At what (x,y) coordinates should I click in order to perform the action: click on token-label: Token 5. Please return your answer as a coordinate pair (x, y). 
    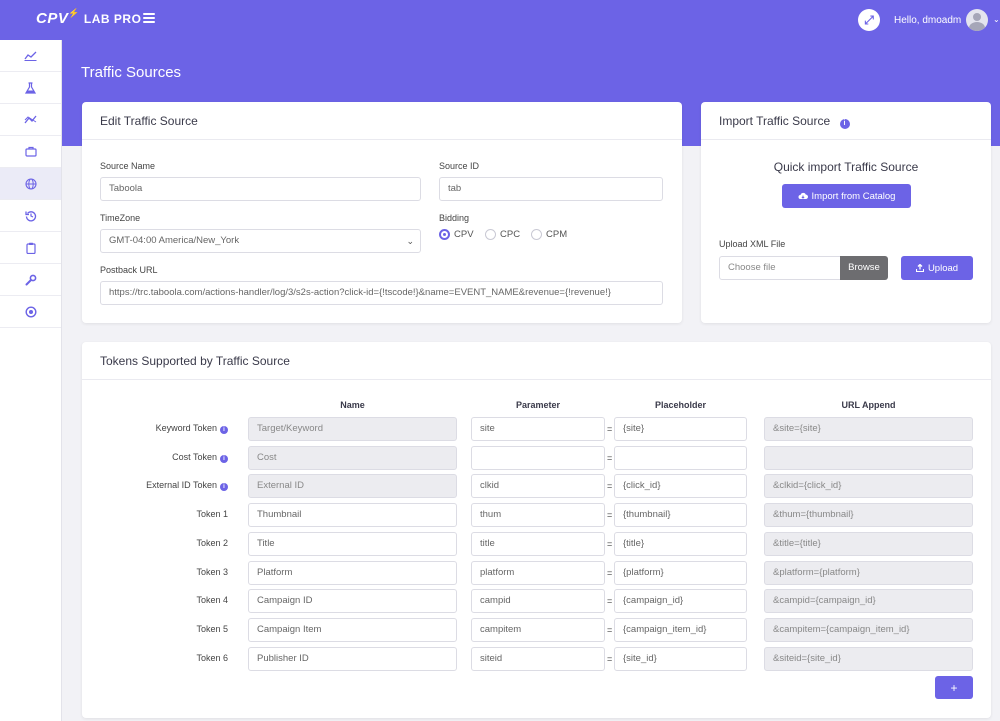
    Looking at the image, I should click on (158, 629).